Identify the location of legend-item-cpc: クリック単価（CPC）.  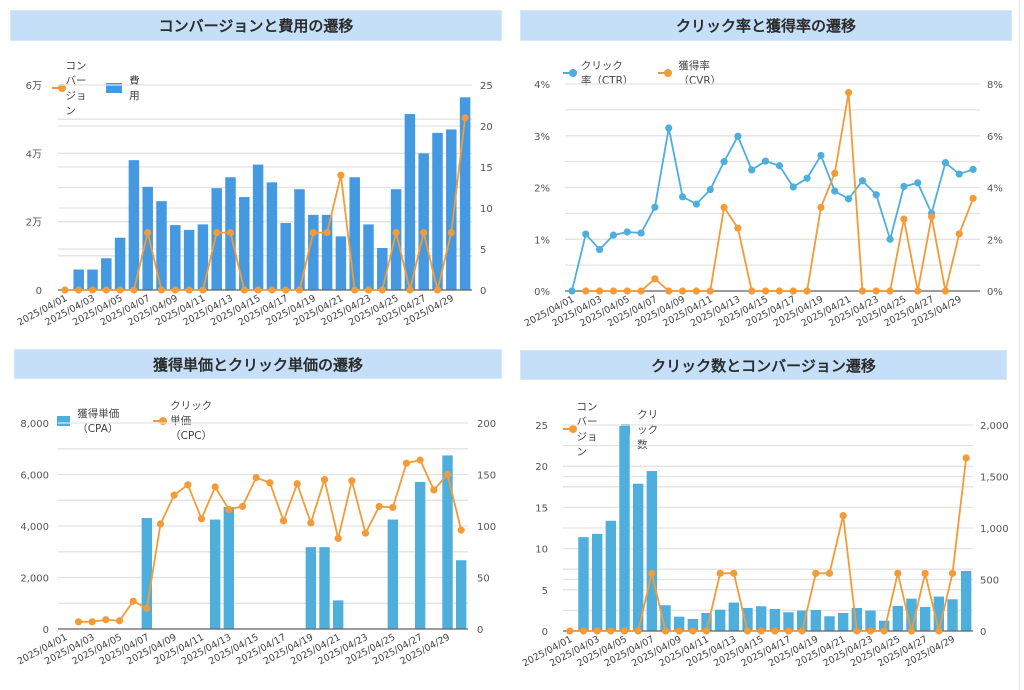
(187, 420).